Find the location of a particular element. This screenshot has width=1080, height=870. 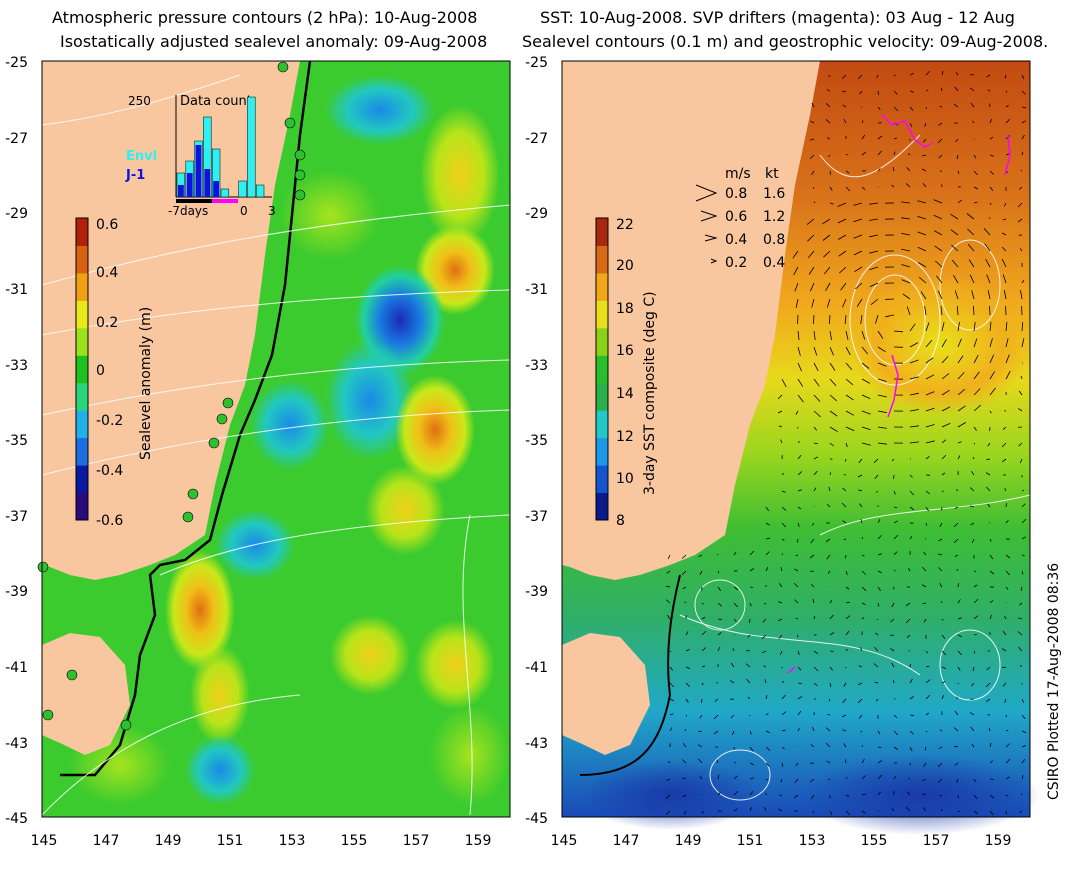

left-ytick: -29 is located at coordinates (16, 214).